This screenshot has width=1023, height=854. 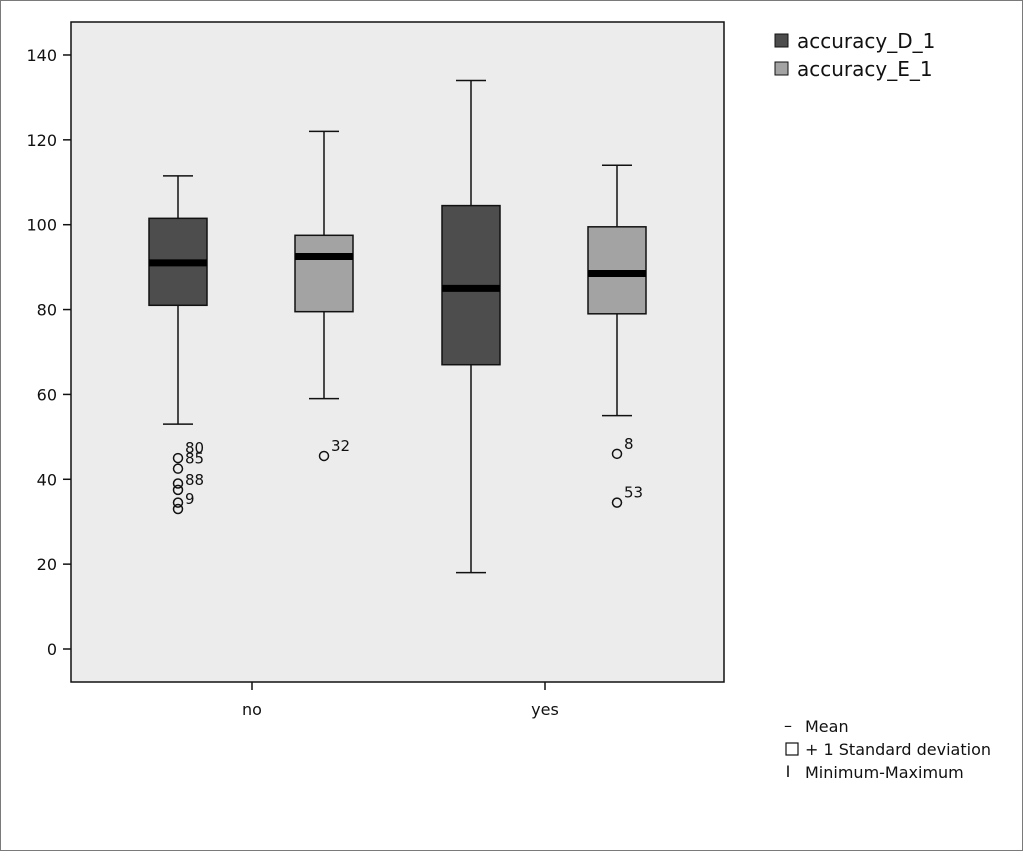 What do you see at coordinates (190, 499) in the screenshot?
I see `outlier-label: 9` at bounding box center [190, 499].